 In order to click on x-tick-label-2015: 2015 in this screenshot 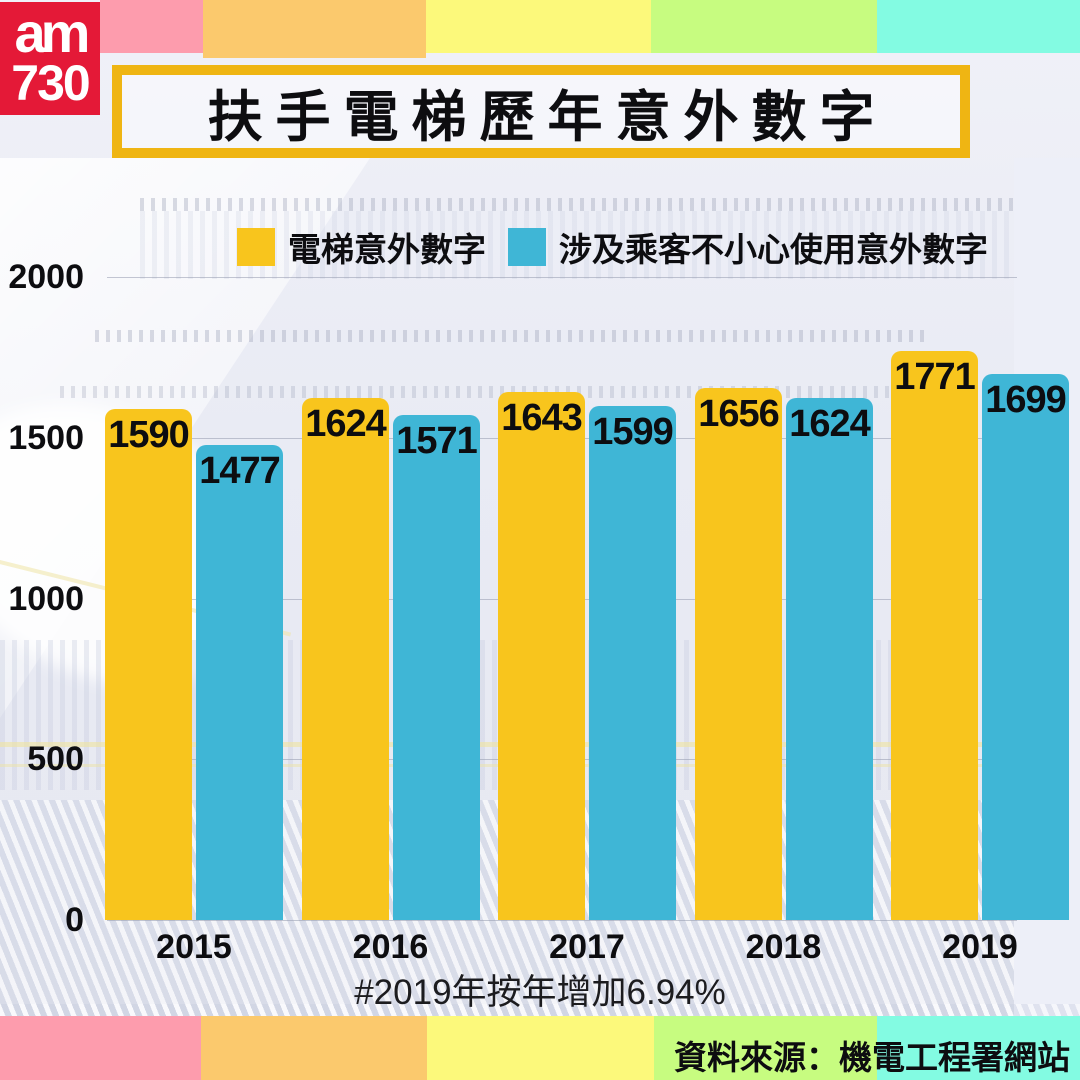, I will do `click(194, 947)`.